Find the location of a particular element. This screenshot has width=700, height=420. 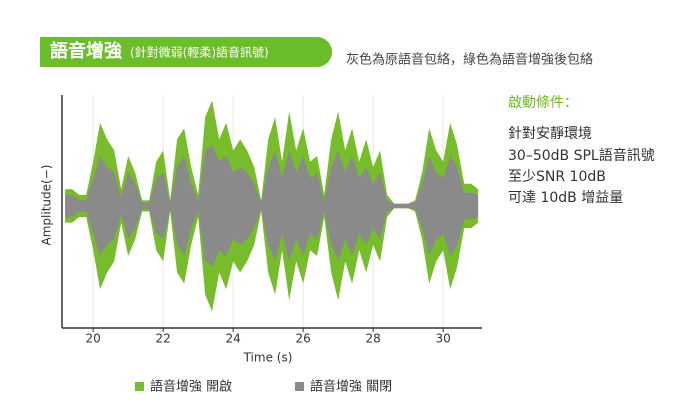

x-tick-label: 30 is located at coordinates (443, 339).